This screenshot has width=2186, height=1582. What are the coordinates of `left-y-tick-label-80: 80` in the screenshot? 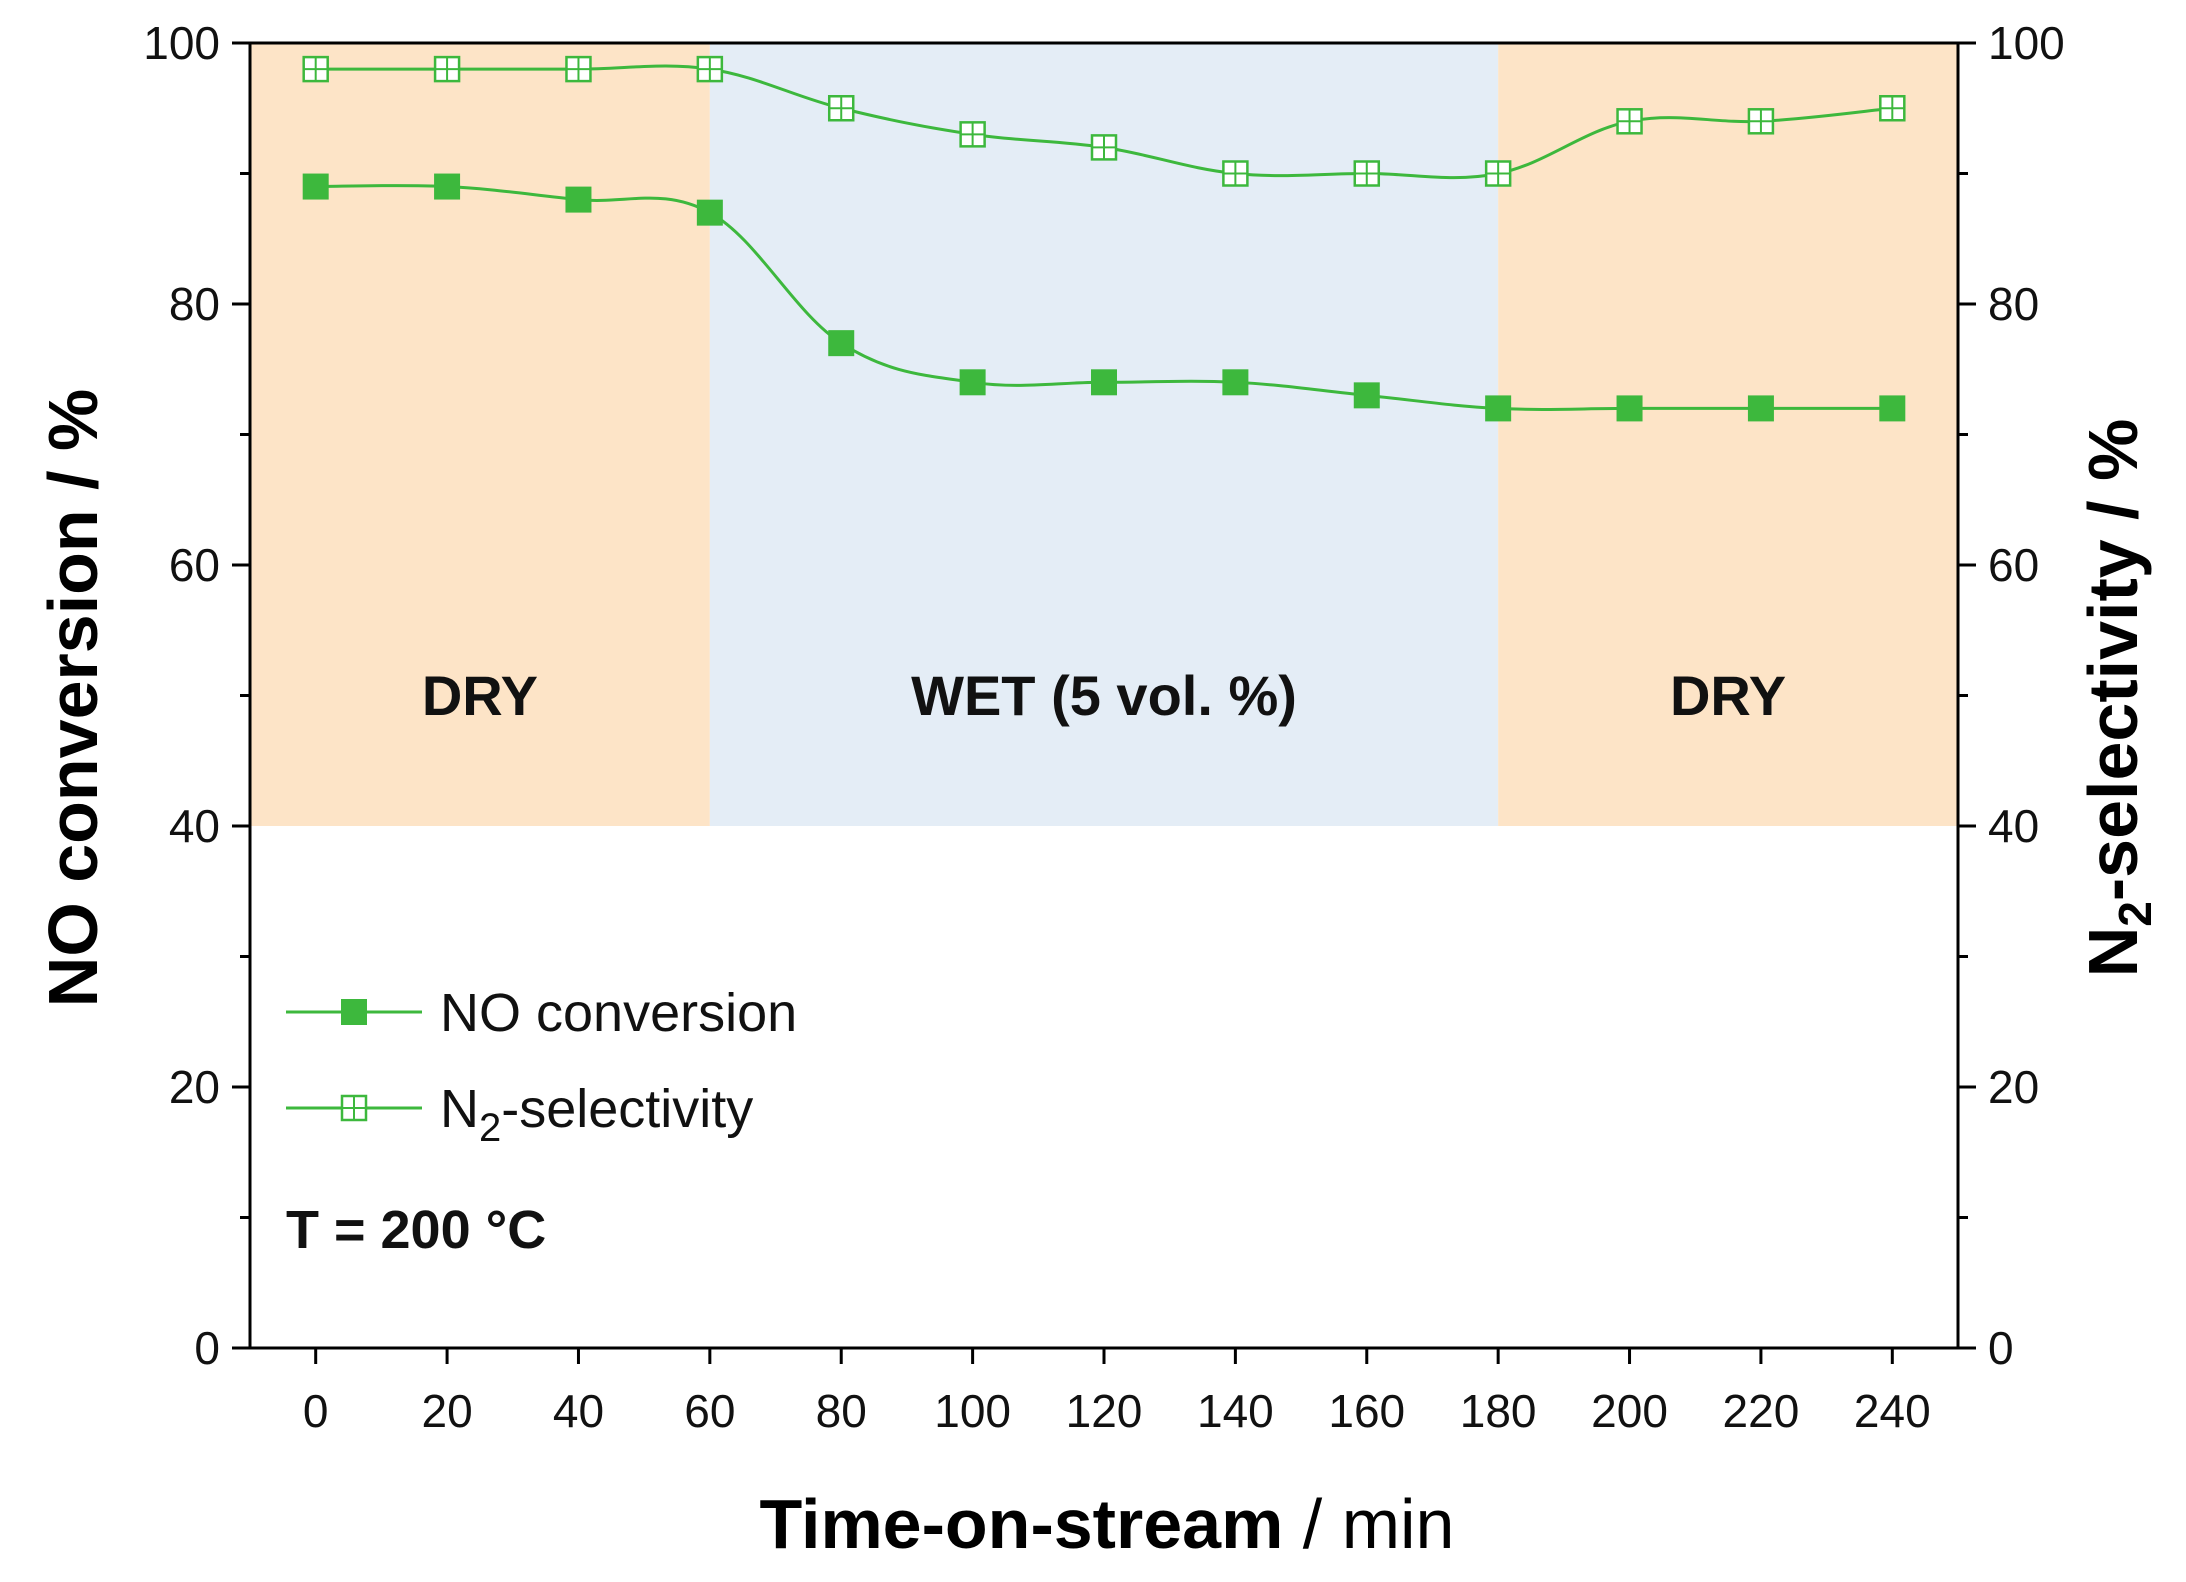 It's located at (194, 304).